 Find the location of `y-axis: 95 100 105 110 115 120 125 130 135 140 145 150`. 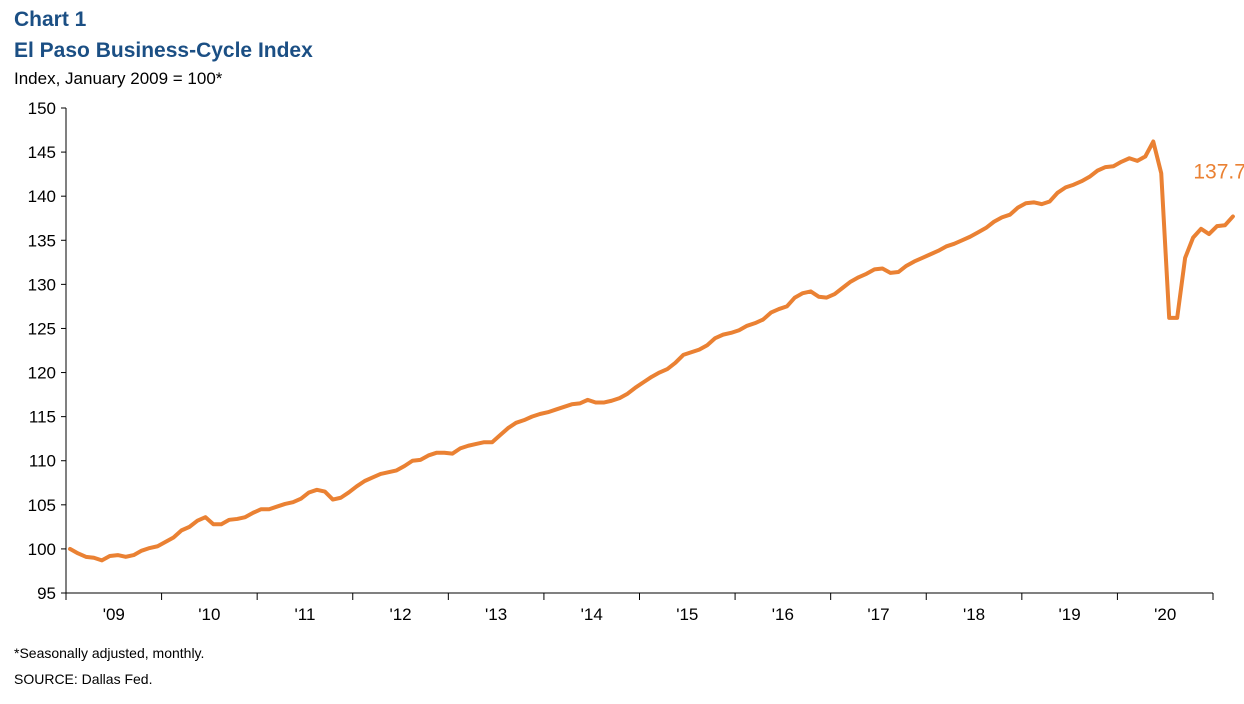

y-axis: 95 100 105 110 115 120 125 130 135 140 145 150 is located at coordinates (47, 351).